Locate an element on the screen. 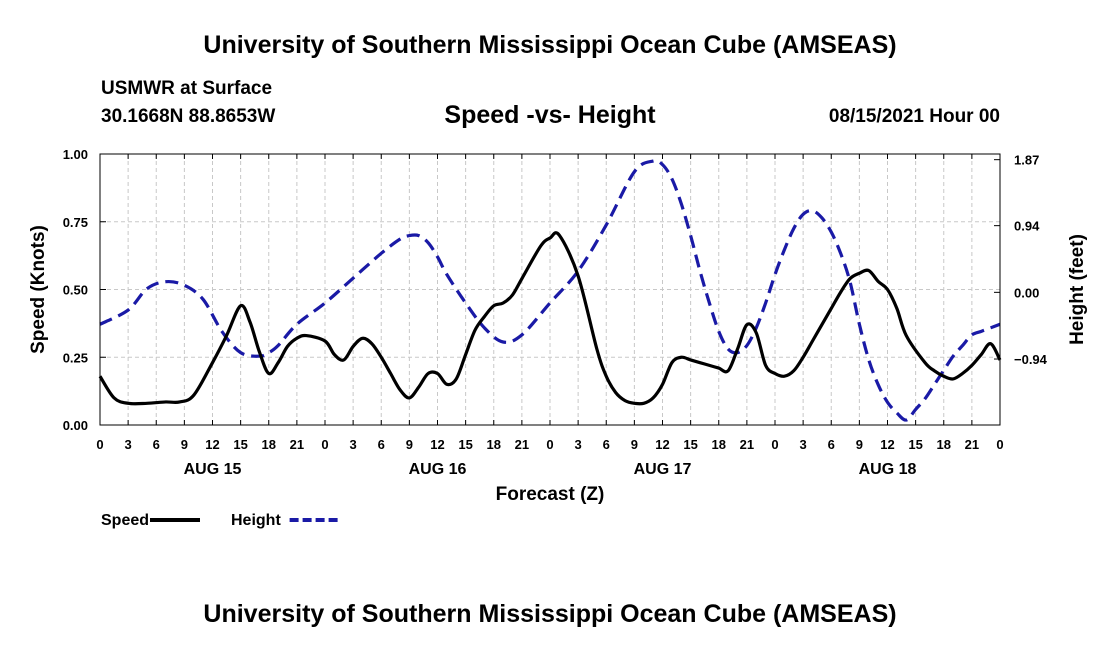  y-right-tick-label: 0.00 is located at coordinates (1026, 292).